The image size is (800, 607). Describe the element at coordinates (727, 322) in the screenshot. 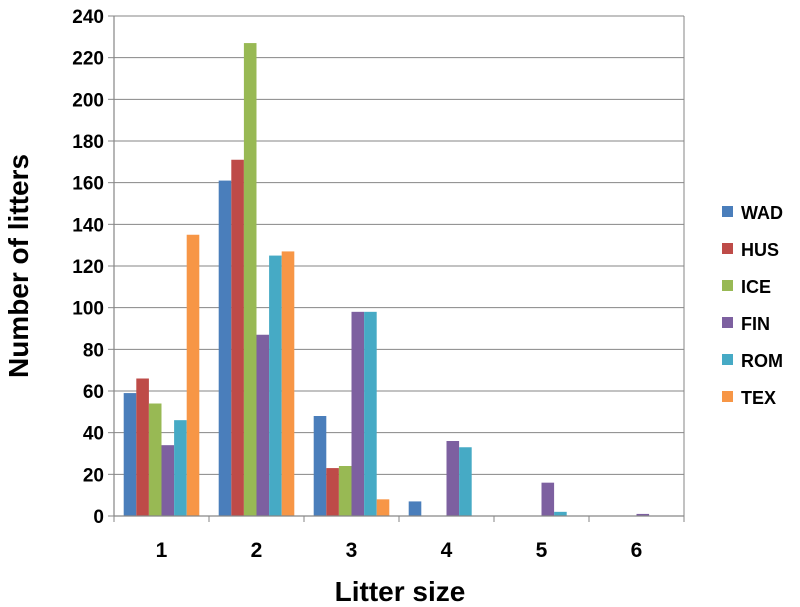

I see `legend-swatch-fin` at that location.